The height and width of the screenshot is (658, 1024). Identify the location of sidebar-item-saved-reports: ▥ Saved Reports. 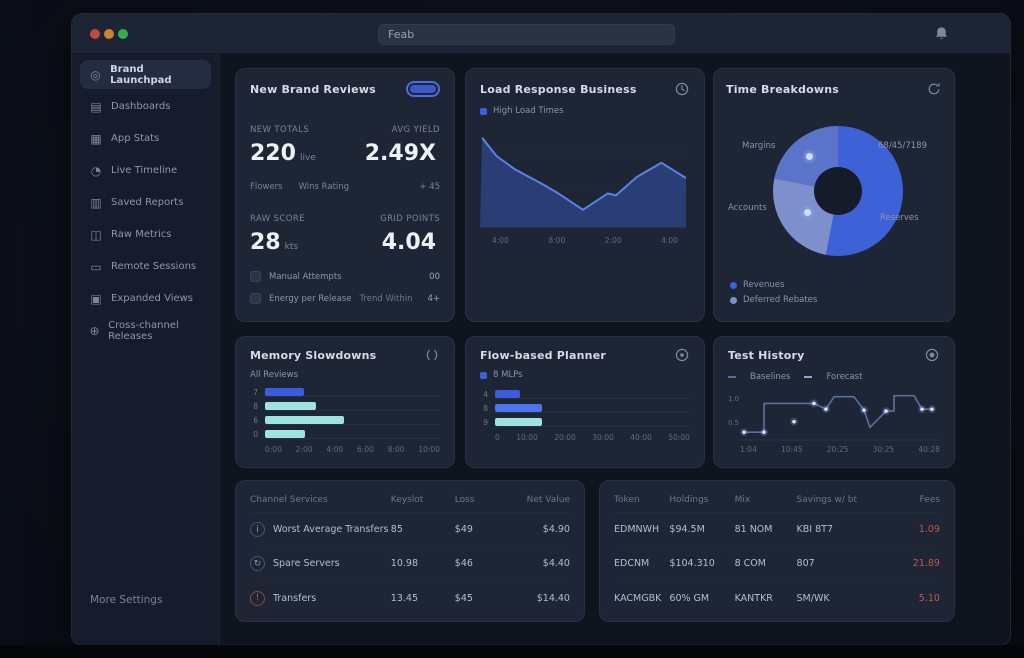
(145, 202).